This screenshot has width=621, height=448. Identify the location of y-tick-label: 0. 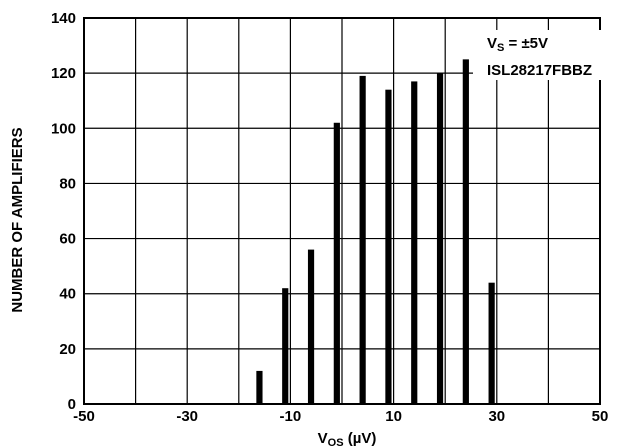
(72, 404).